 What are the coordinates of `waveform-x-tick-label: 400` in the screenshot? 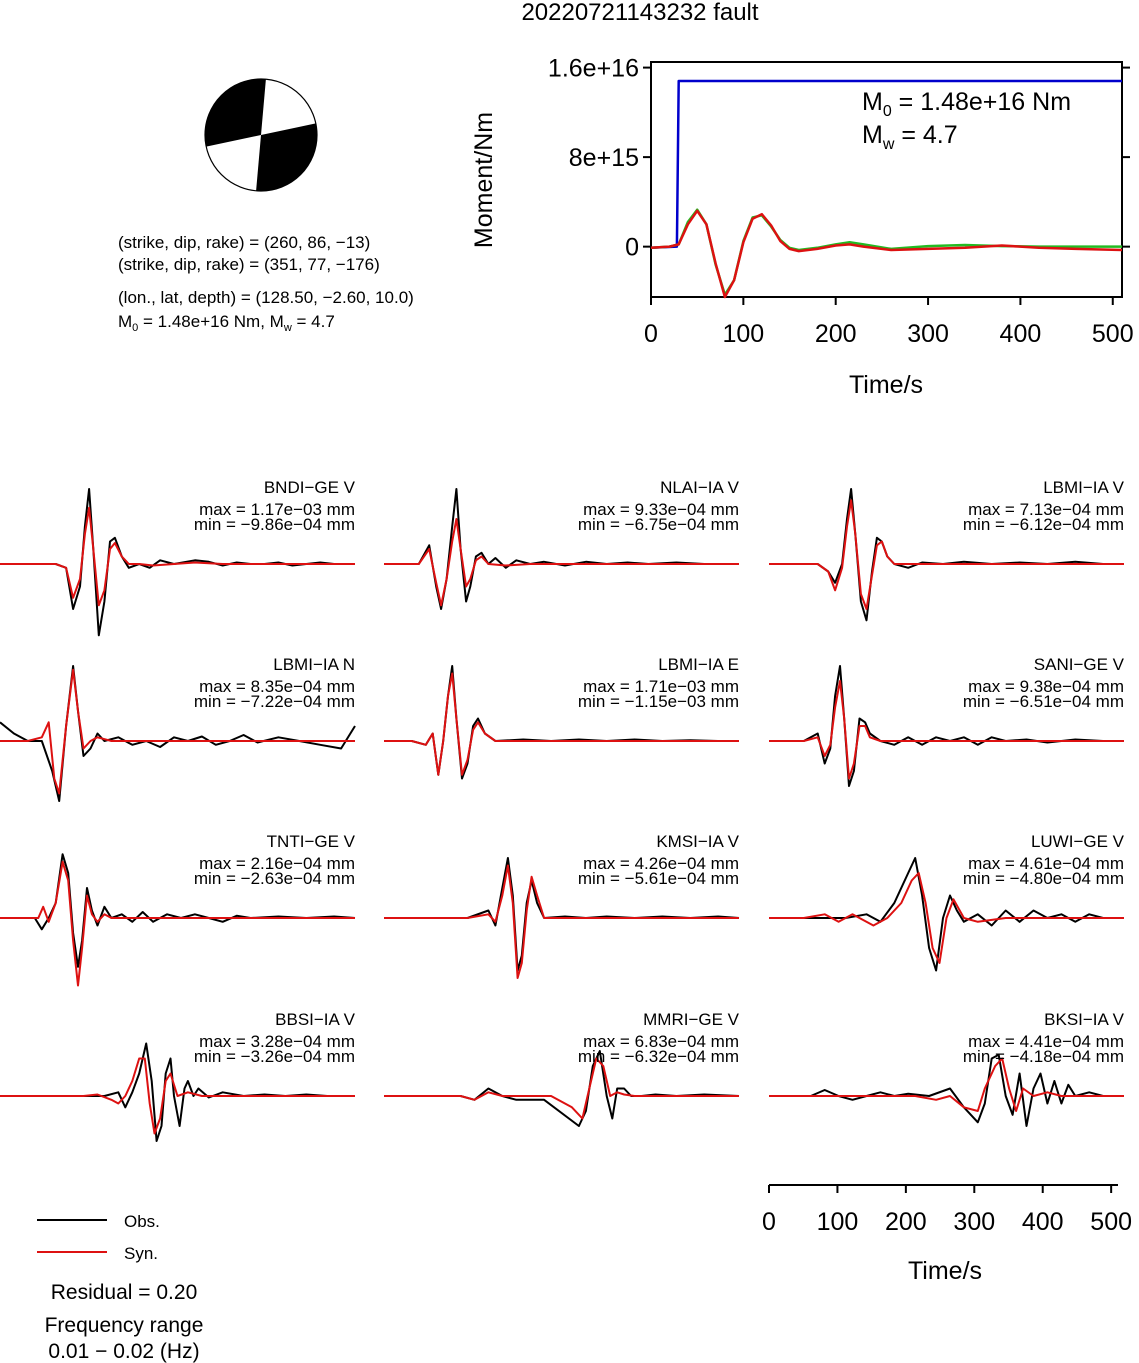 It's located at (1043, 1222).